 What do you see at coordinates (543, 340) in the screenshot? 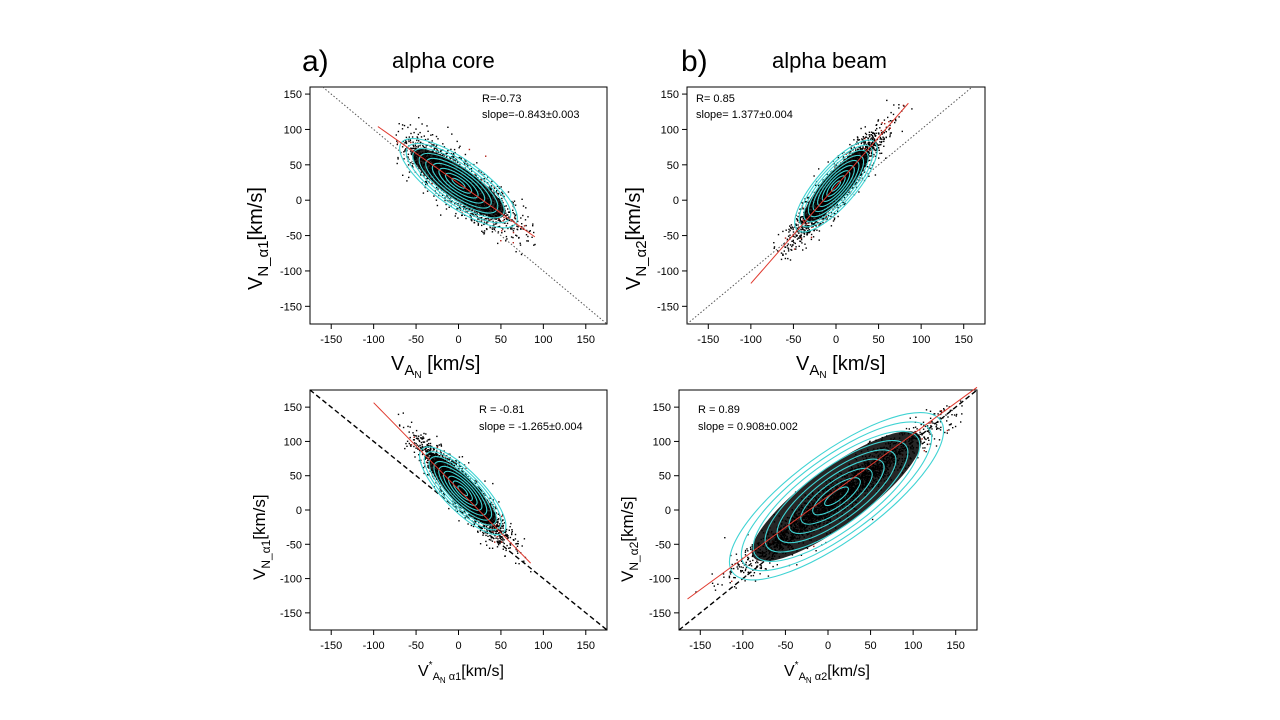
I see `x-tick-label: 100` at bounding box center [543, 340].